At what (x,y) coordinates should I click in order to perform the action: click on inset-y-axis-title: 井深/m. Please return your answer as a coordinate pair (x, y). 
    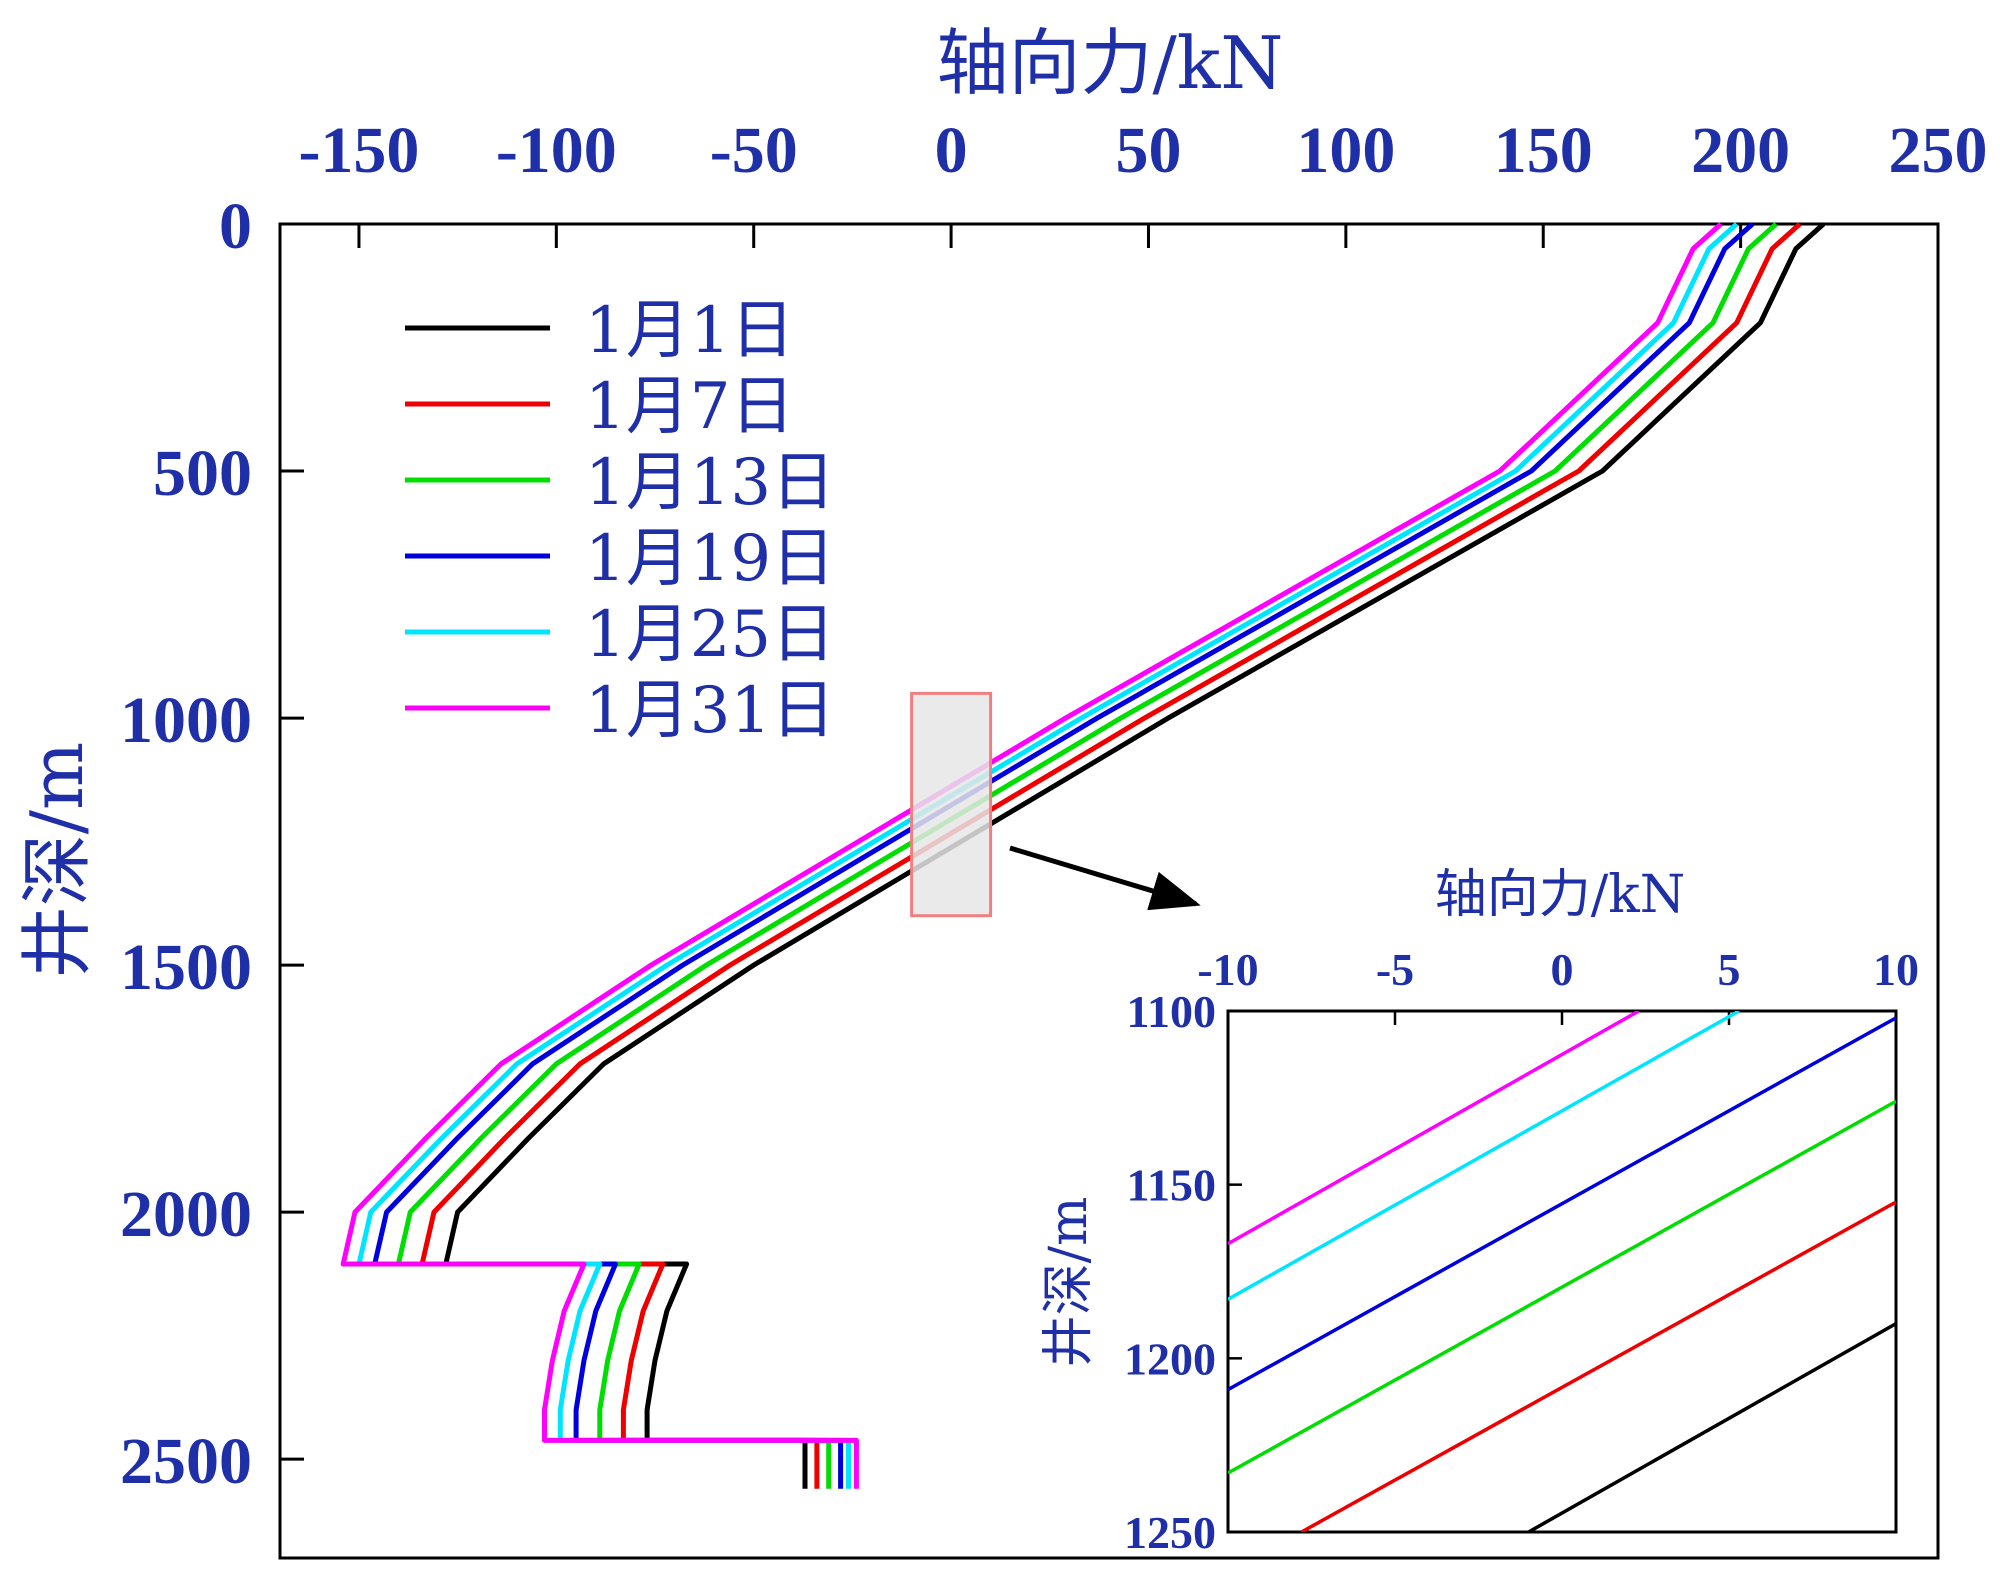
    Looking at the image, I should click on (1069, 1282).